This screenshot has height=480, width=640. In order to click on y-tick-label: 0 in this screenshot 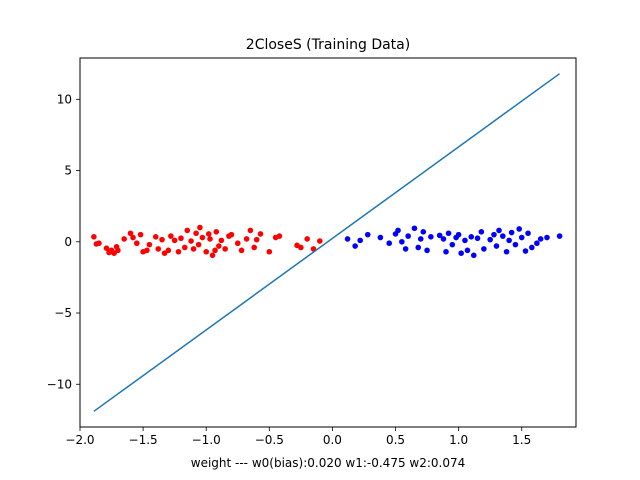, I will do `click(68, 242)`.